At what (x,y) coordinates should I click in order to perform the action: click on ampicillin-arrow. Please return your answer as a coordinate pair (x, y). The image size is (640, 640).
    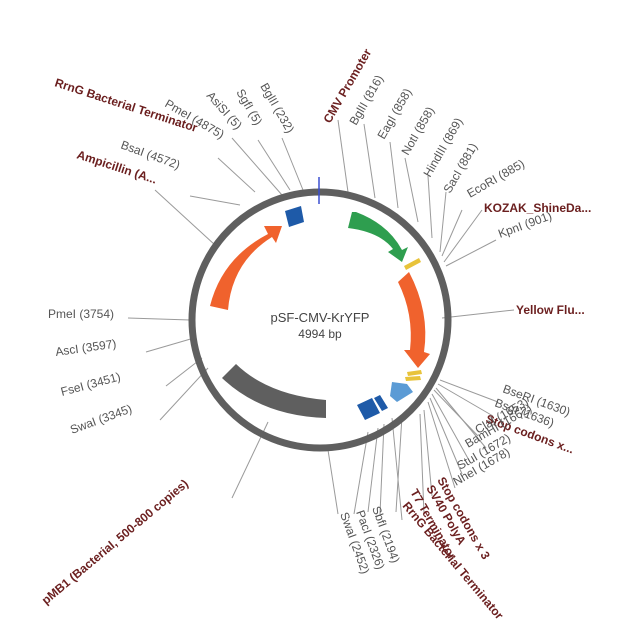
    Looking at the image, I should click on (246, 268).